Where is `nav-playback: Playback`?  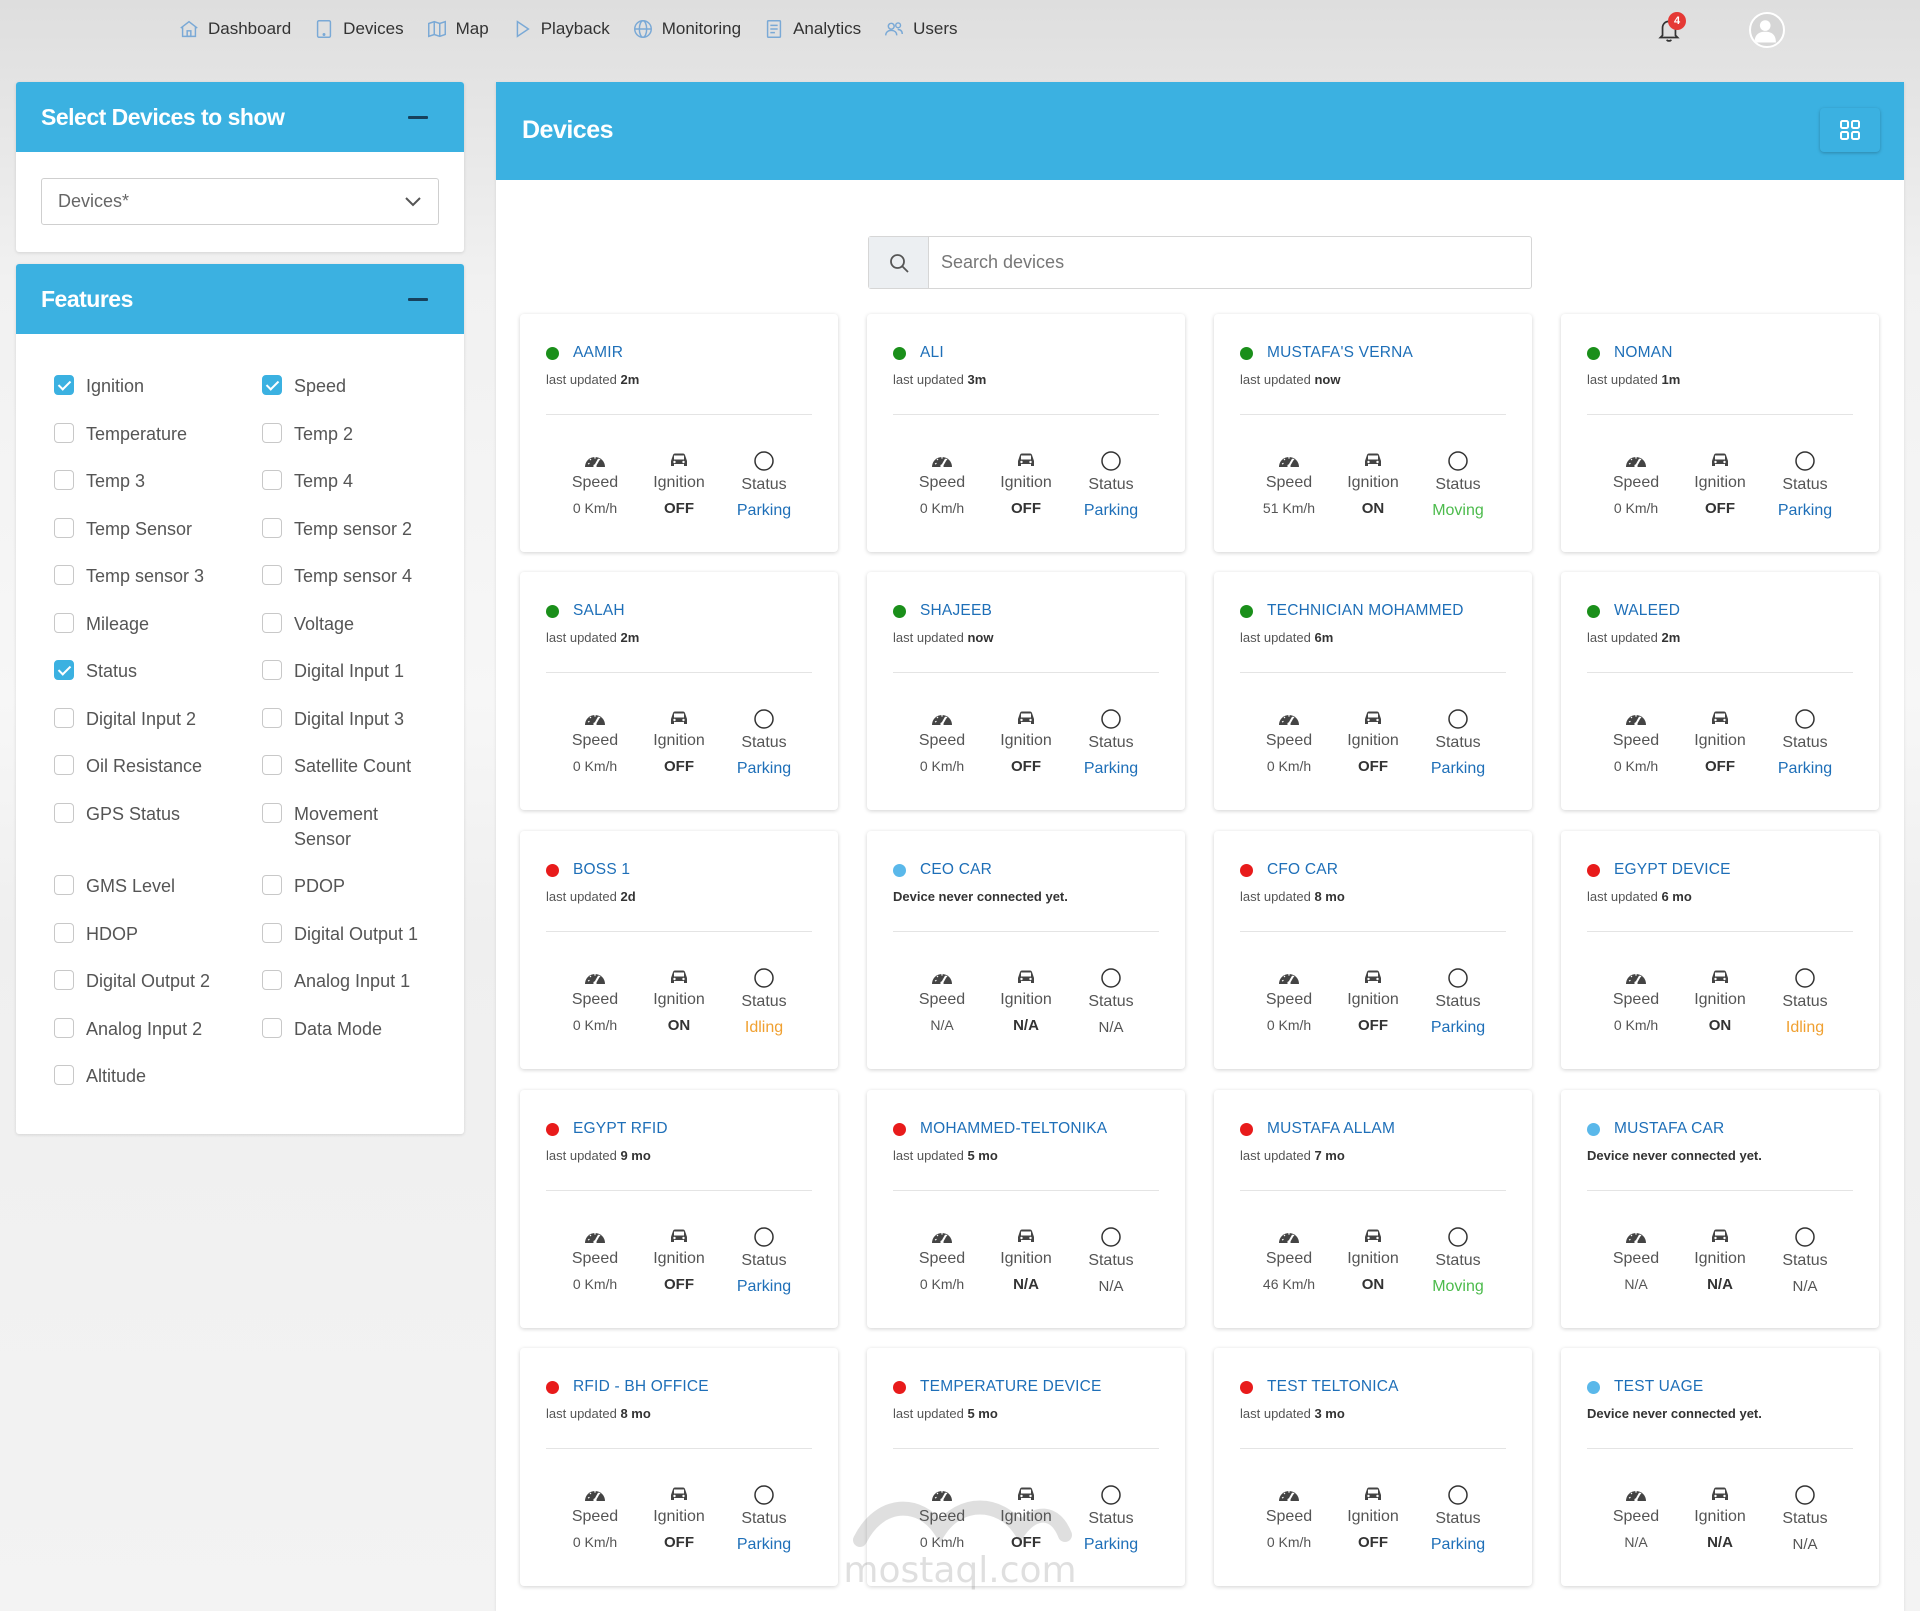
nav-playback: Playback is located at coordinates (560, 29).